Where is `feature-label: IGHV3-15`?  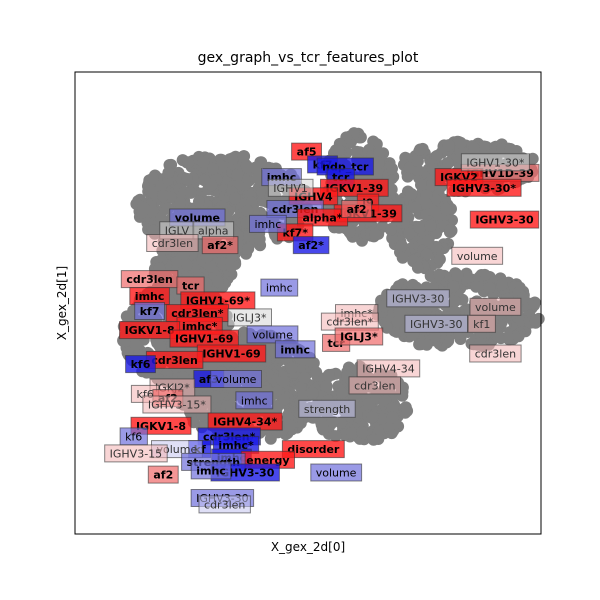
feature-label: IGHV3-15 is located at coordinates (136, 453).